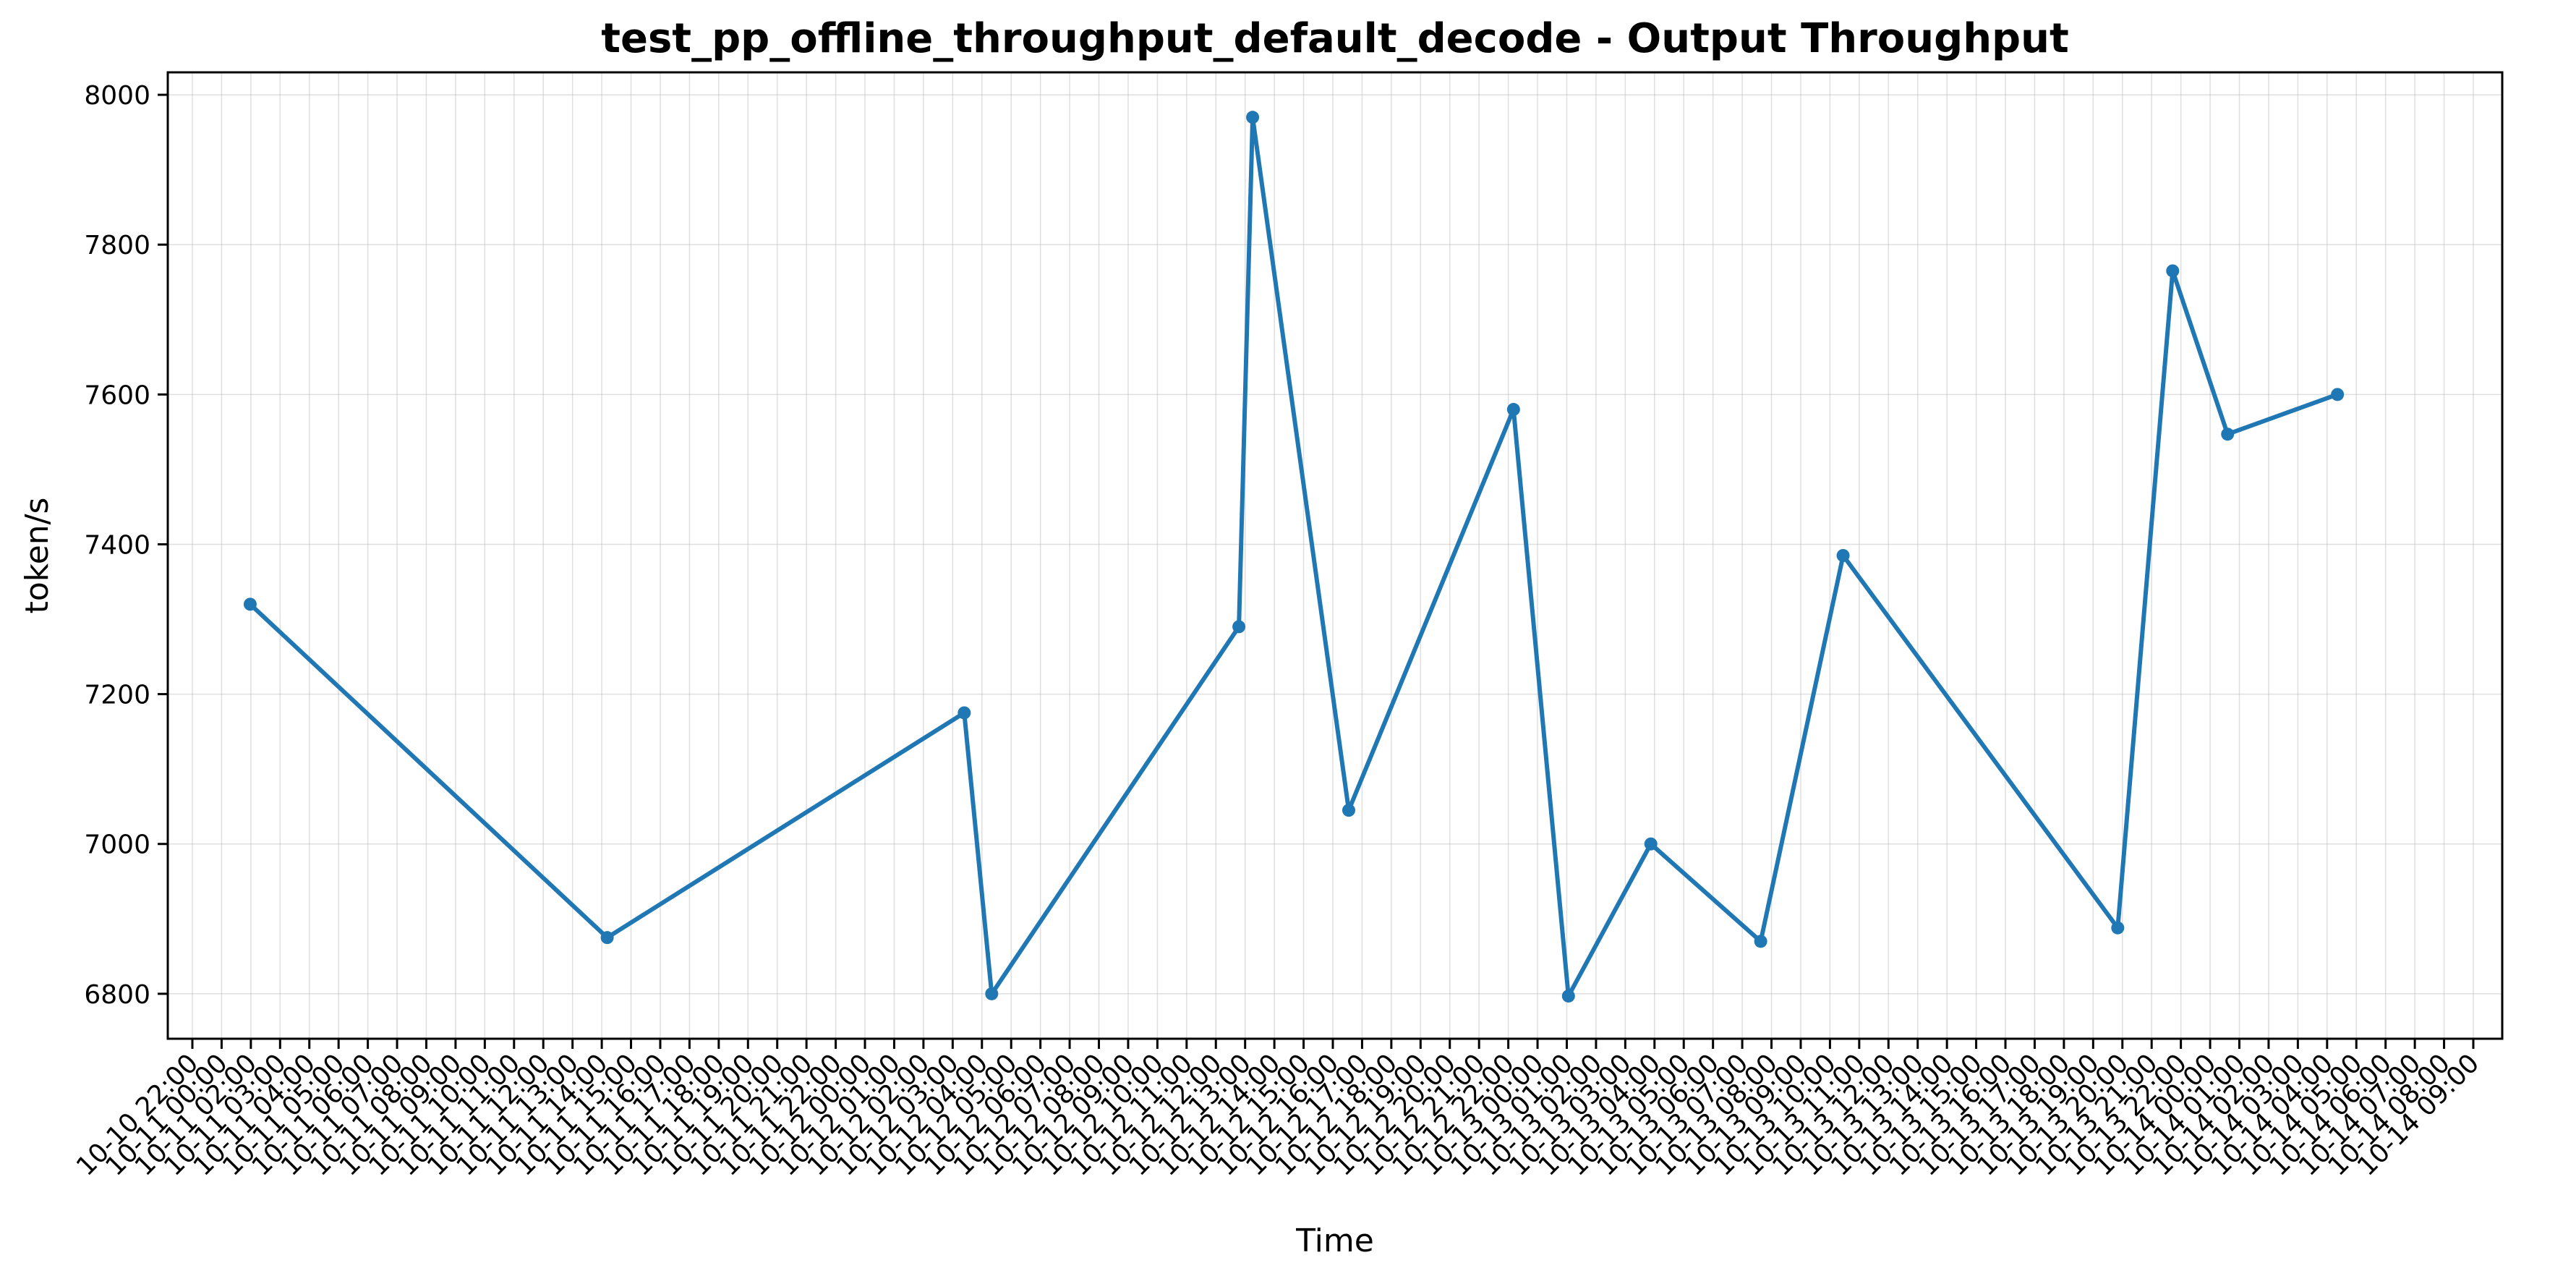  What do you see at coordinates (117, 395) in the screenshot?
I see `y-tick-label: 7600` at bounding box center [117, 395].